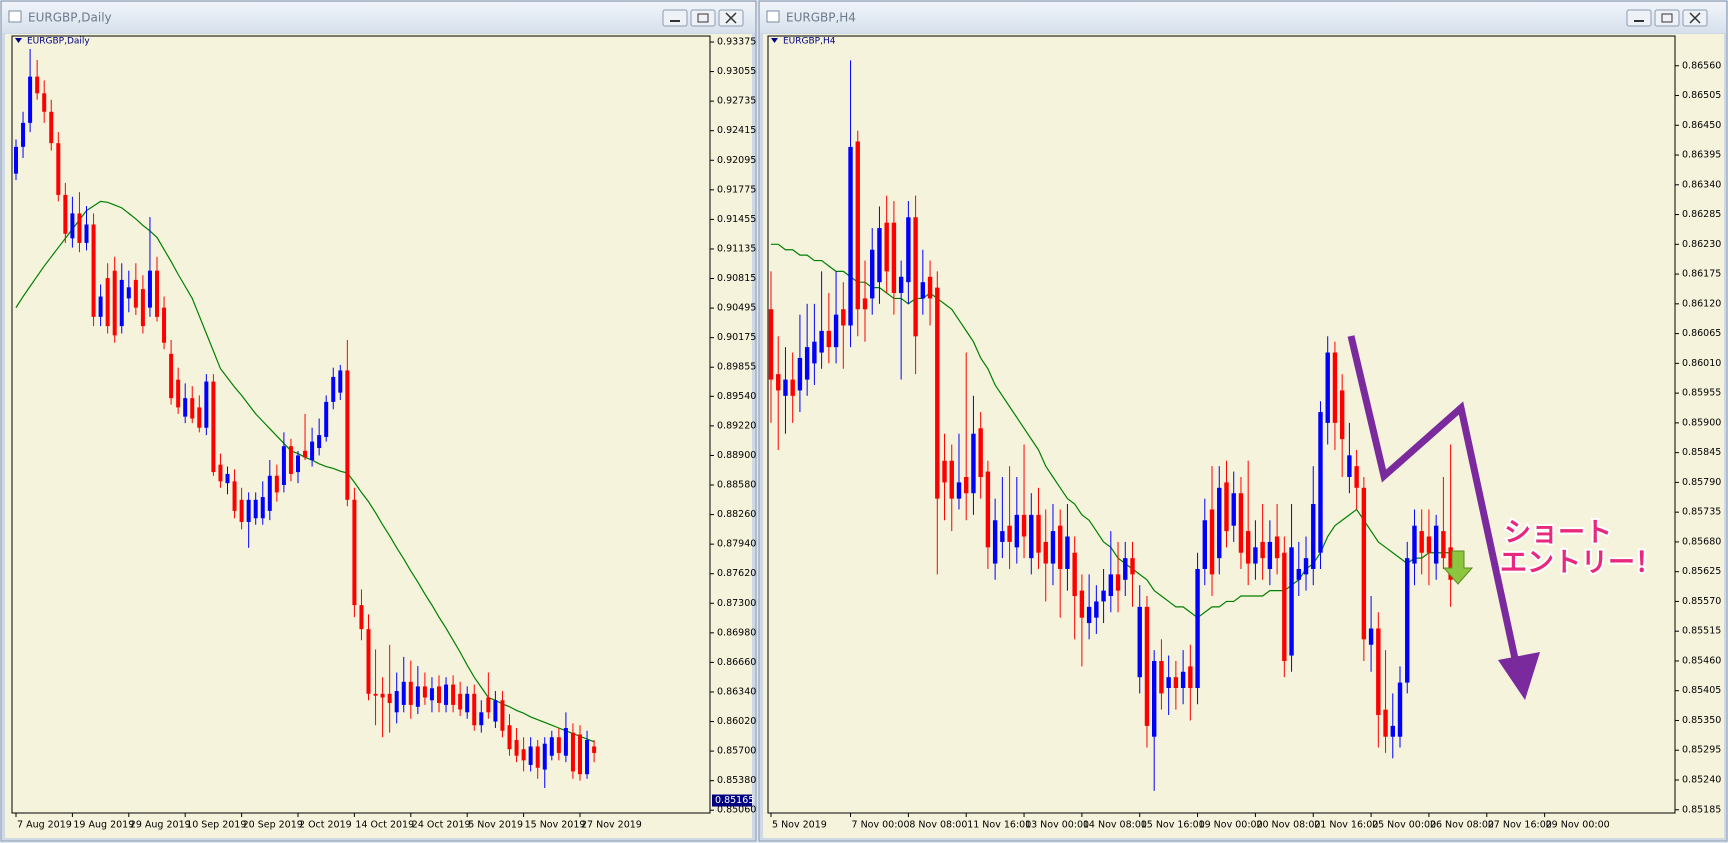 Image resolution: width=1728 pixels, height=843 pixels. I want to click on y-tick-label: 0.86065, so click(1701, 333).